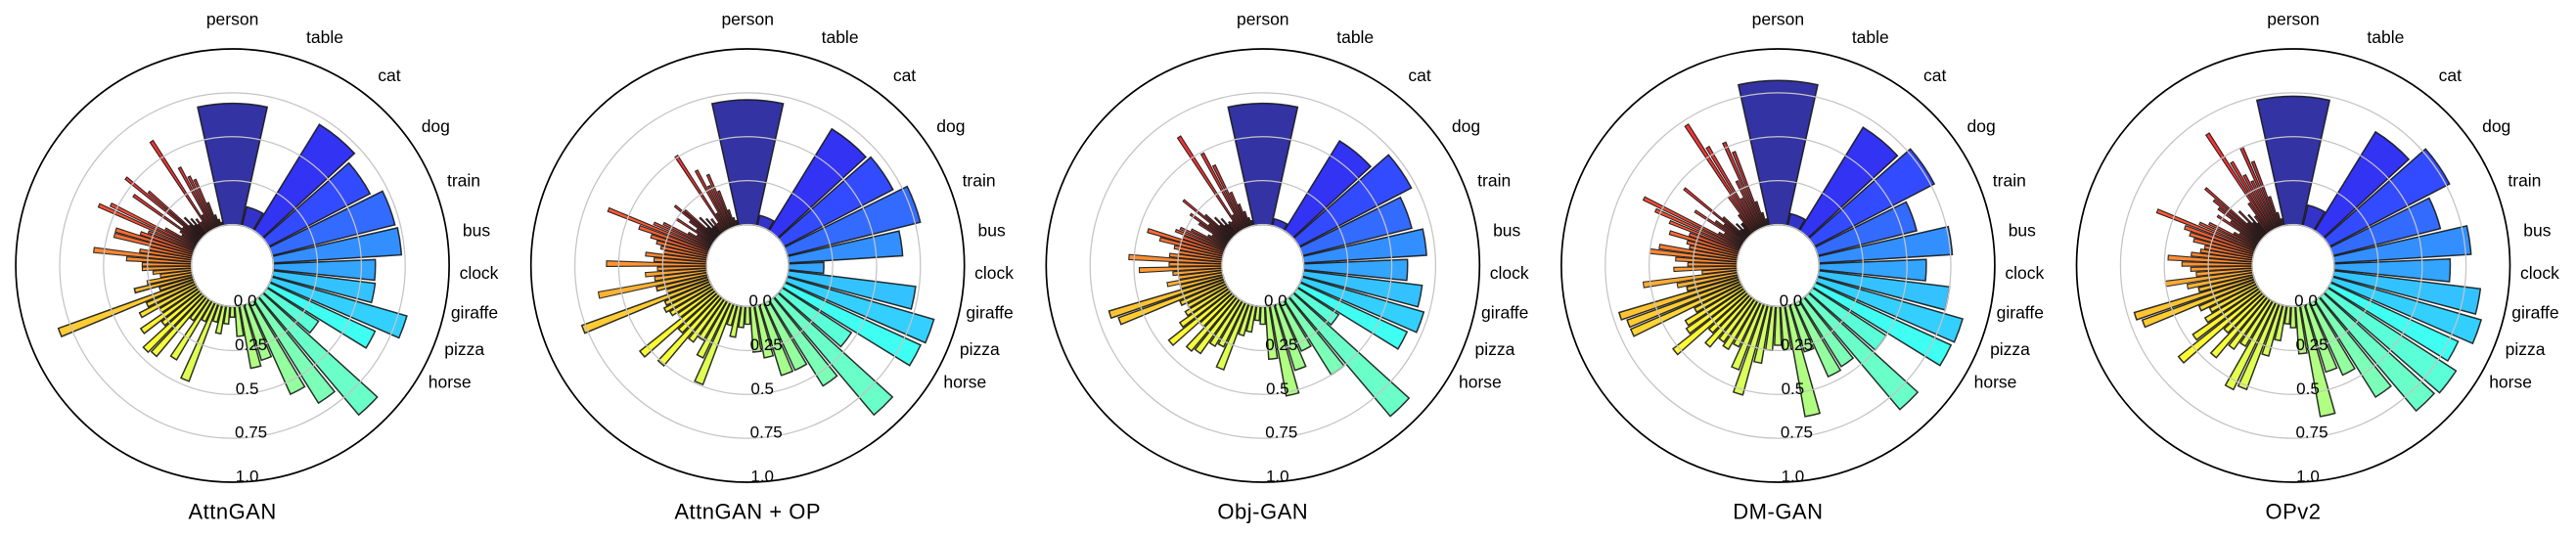 This screenshot has height=536, width=2576. Describe the element at coordinates (2293, 512) in the screenshot. I see `svg-text: OPv2` at that location.